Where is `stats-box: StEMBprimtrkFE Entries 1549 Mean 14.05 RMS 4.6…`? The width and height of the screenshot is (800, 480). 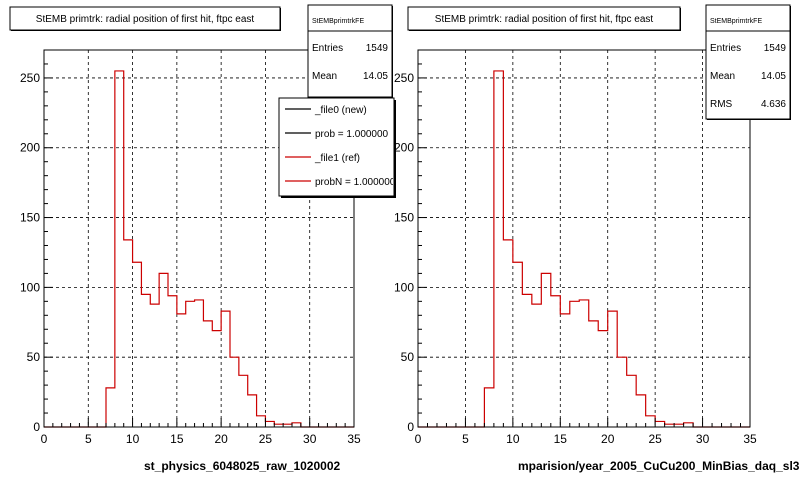 stats-box: StEMBprimtrkFE Entries 1549 Mean 14.05 RMS 4.6… is located at coordinates (748, 62).